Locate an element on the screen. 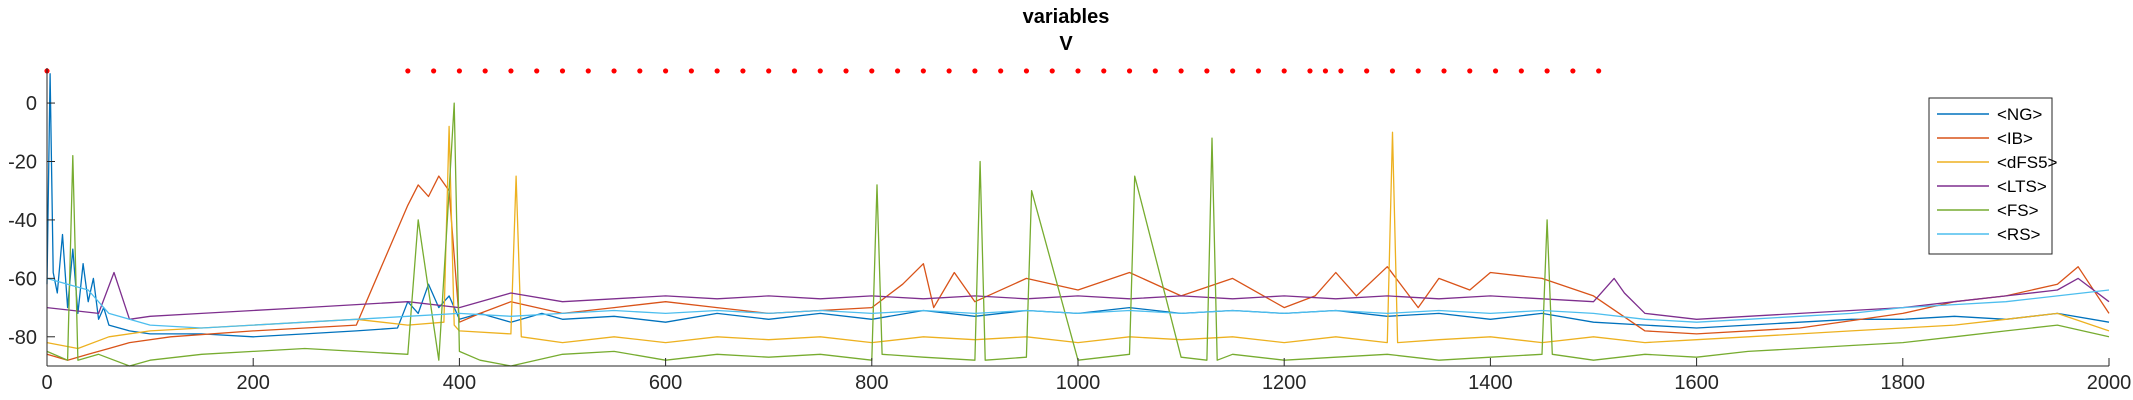 The height and width of the screenshot is (400, 2133). x-tick-label: 0 is located at coordinates (46, 383).